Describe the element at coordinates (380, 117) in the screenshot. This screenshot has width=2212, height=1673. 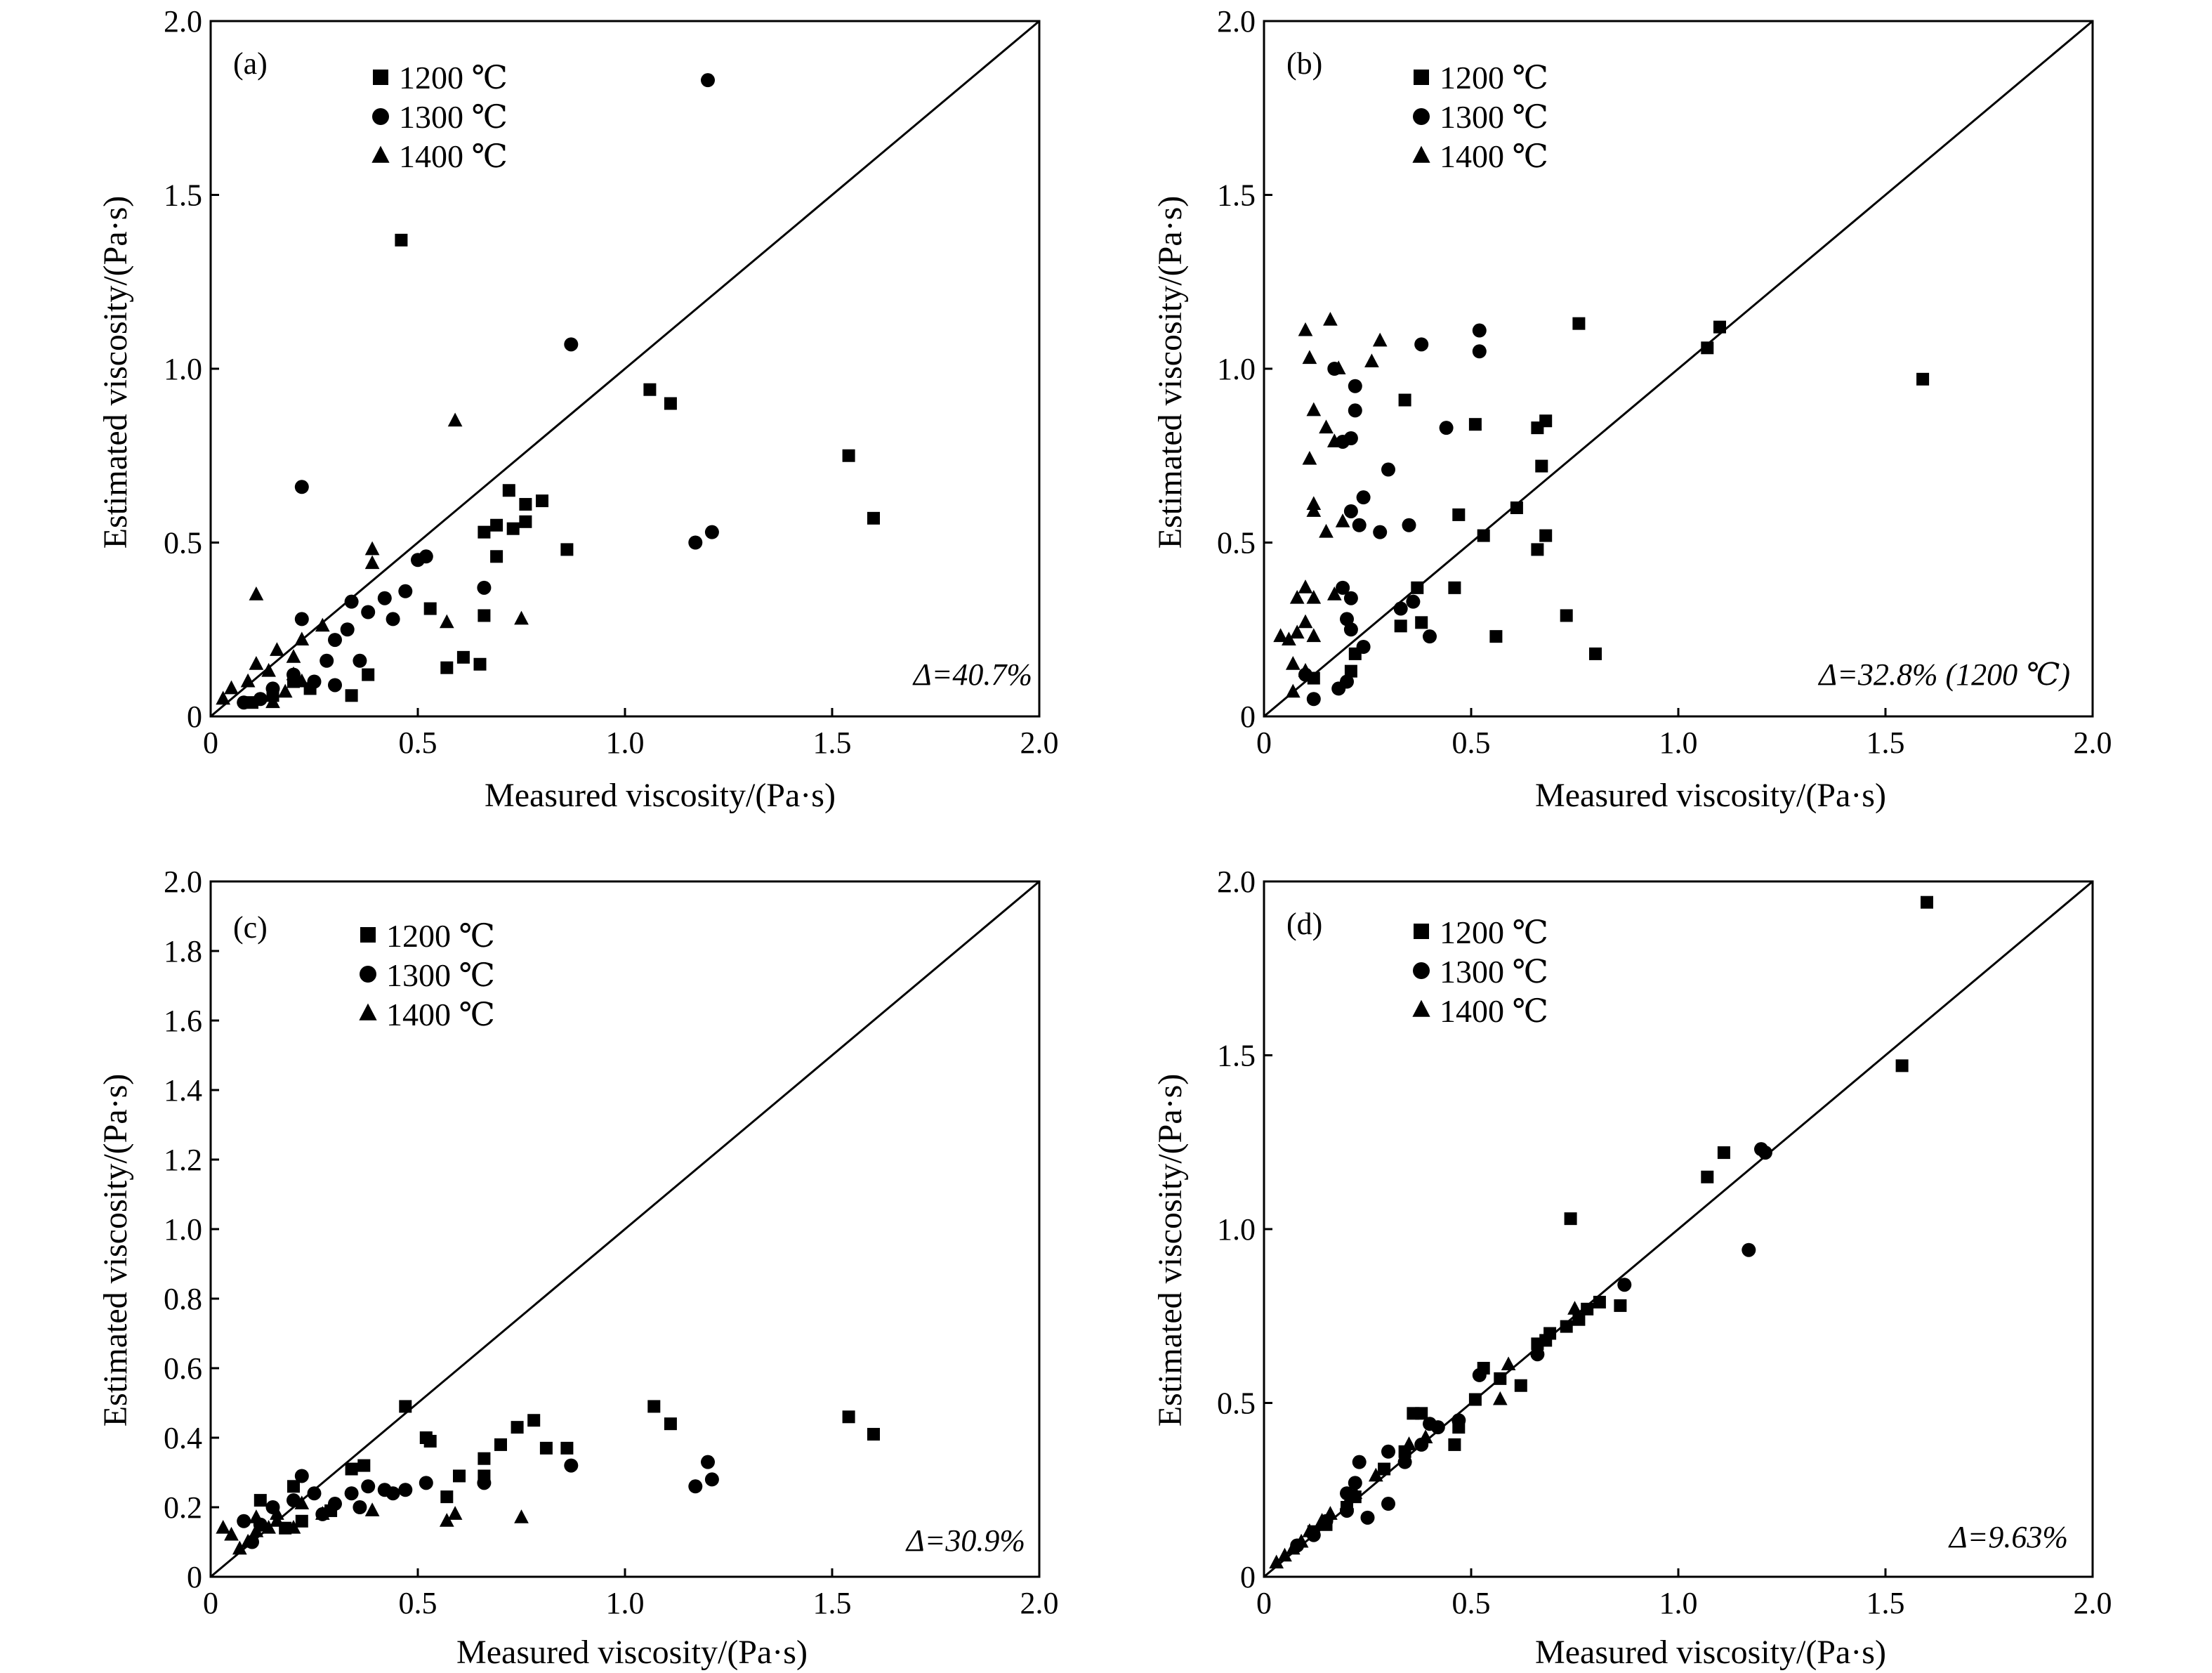
I see `legend-marker-circle` at that location.